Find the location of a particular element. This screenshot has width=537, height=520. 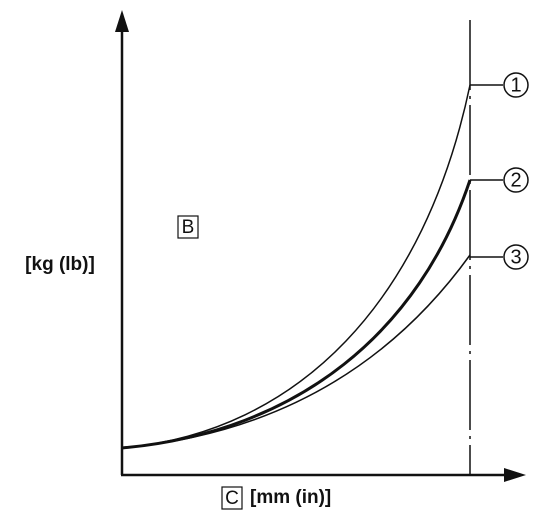

x-axis-letter: C is located at coordinates (232, 498).